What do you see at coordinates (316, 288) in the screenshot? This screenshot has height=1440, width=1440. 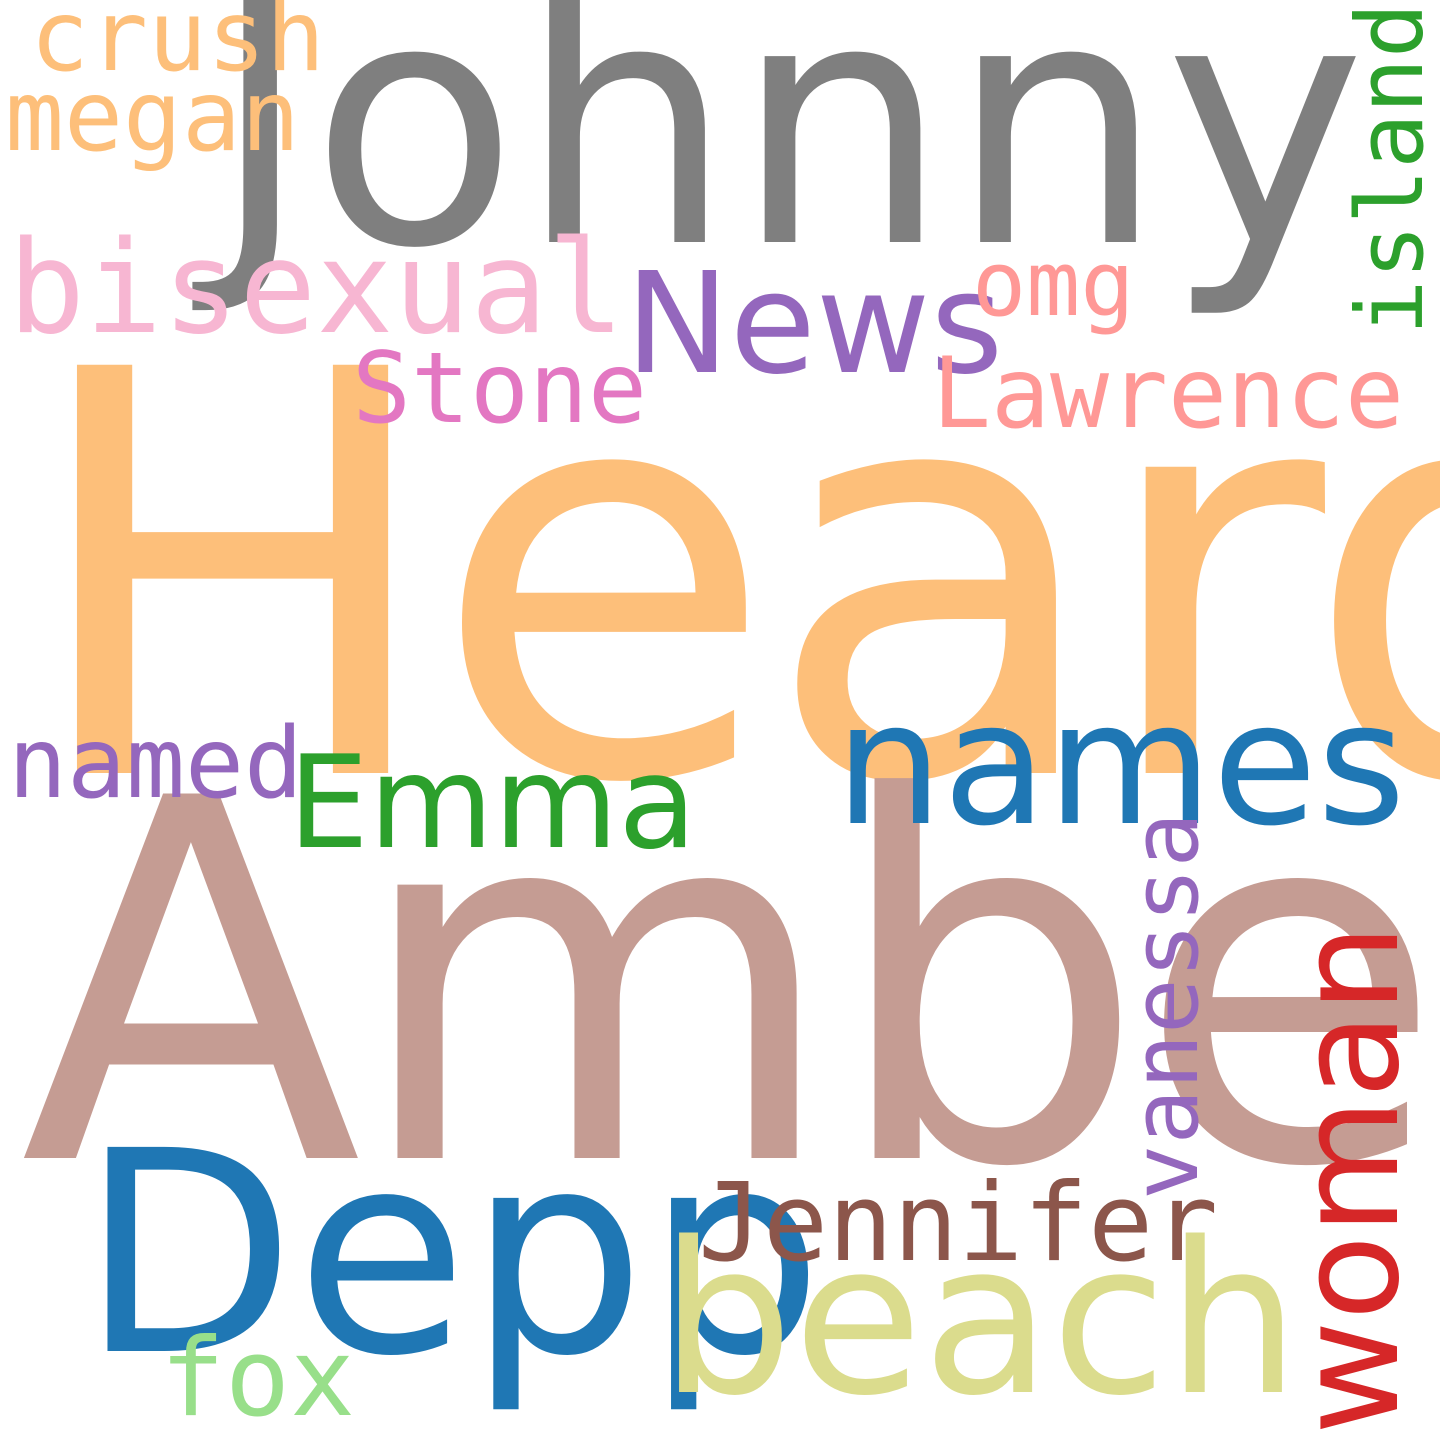 I see `word-bisexual: bisexual` at bounding box center [316, 288].